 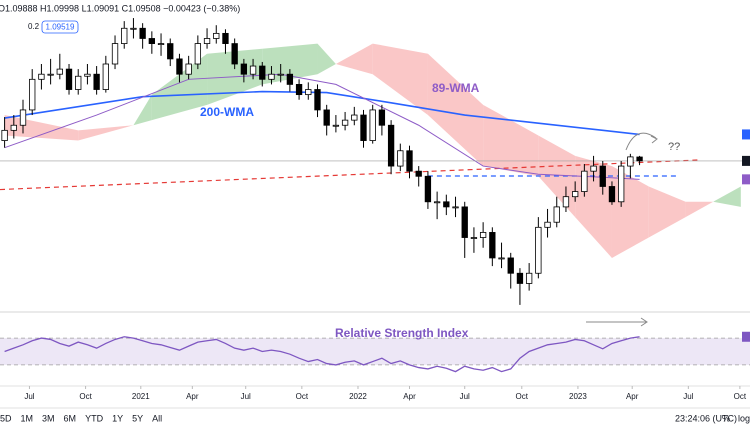 What do you see at coordinates (641, 141) in the screenshot?
I see `arrow` at bounding box center [641, 141].